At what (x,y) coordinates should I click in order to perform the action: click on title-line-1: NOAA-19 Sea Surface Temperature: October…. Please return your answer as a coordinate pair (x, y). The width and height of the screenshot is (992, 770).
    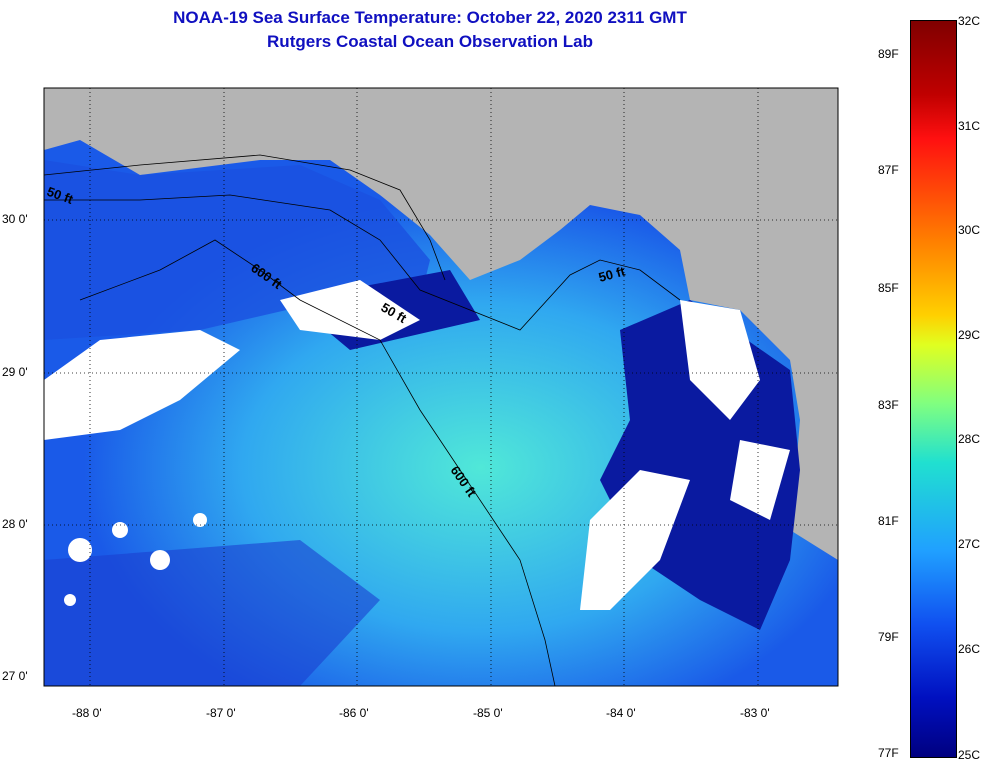
    Looking at the image, I should click on (430, 17).